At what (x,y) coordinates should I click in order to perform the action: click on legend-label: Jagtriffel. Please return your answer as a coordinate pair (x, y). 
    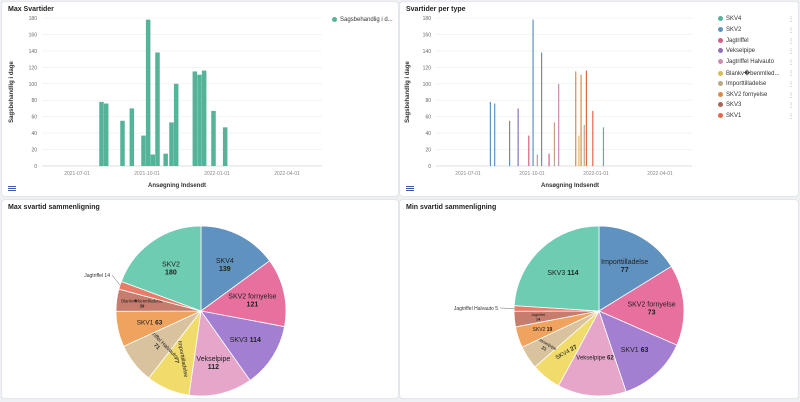
    Looking at the image, I should click on (737, 40).